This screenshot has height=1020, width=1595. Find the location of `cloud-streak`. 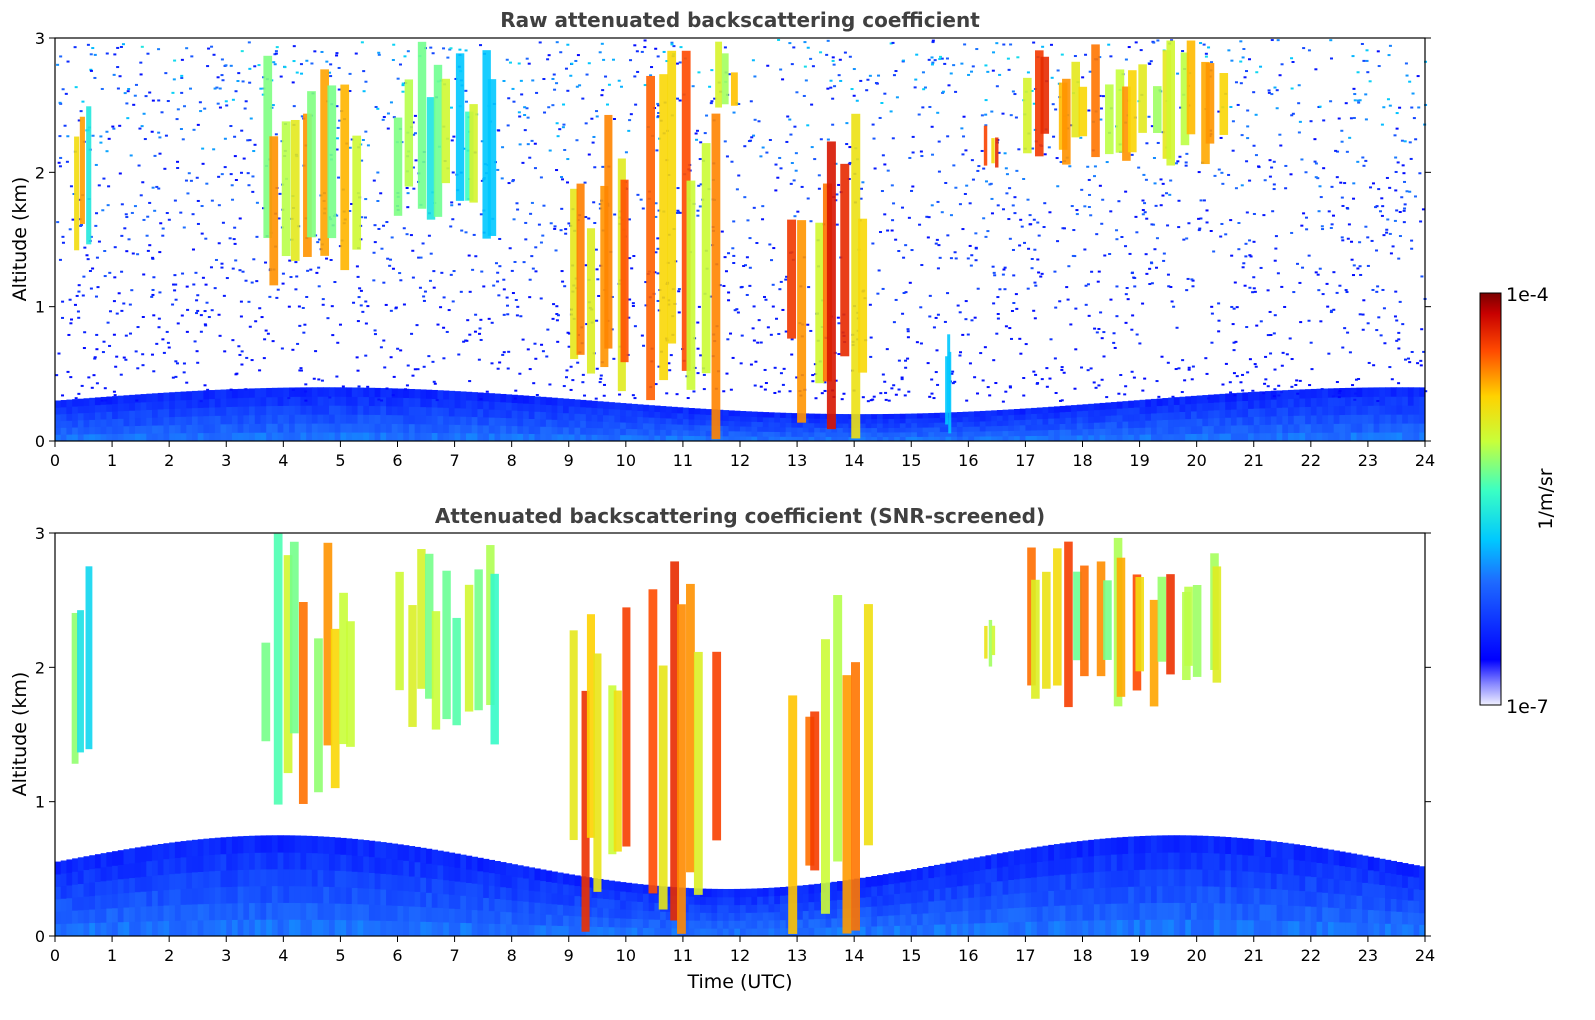

cloud-streak is located at coordinates (716, 276).